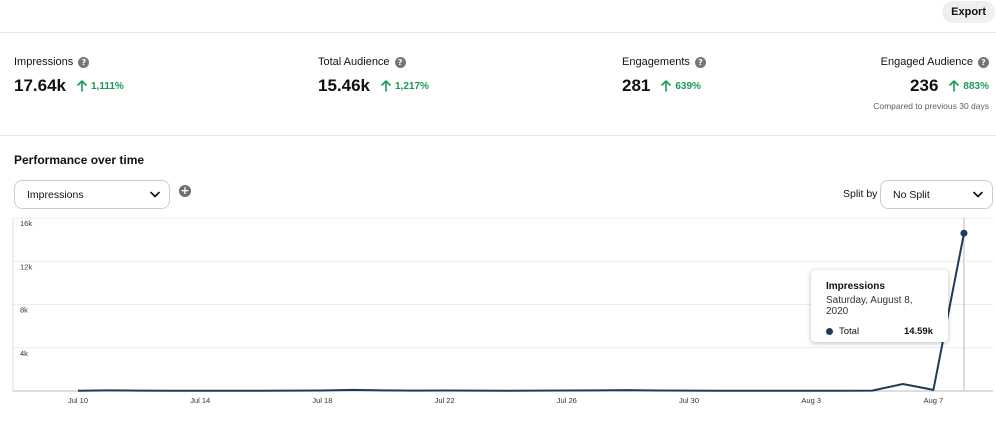  What do you see at coordinates (55, 194) in the screenshot?
I see `metric-select-value: Impressions` at bounding box center [55, 194].